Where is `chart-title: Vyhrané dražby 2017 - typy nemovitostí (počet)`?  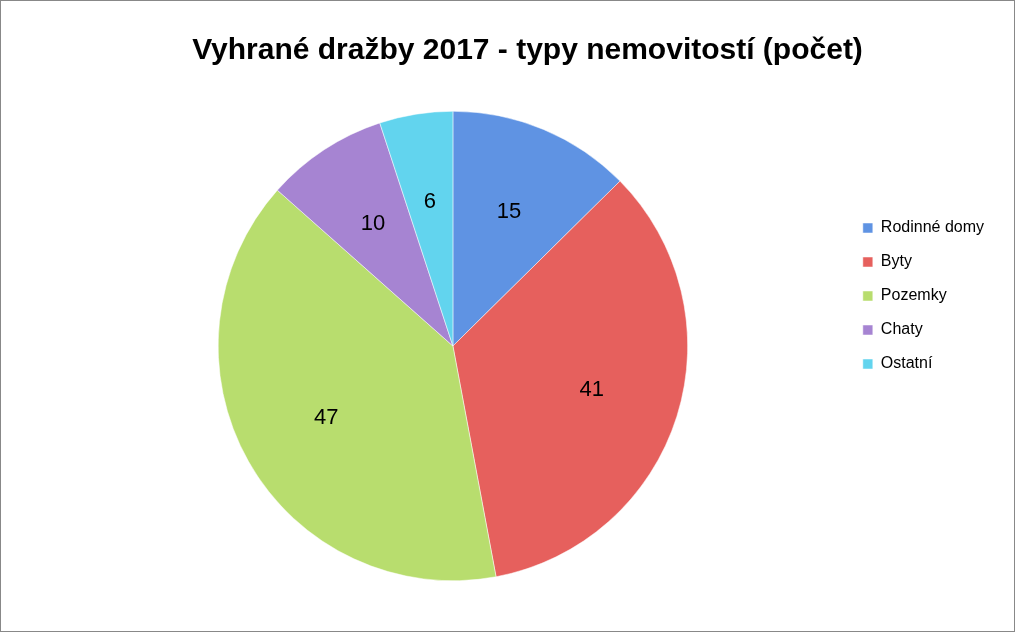
chart-title: Vyhrané dražby 2017 - typy nemovitostí (počet) is located at coordinates (527, 49).